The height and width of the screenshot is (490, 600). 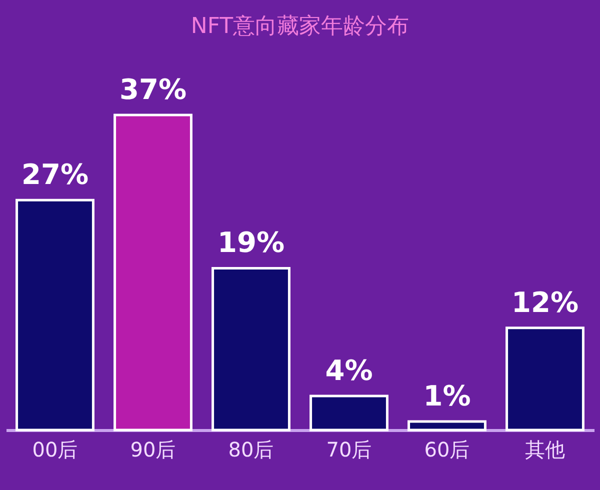 I want to click on data-label: 27%, so click(x=55, y=175).